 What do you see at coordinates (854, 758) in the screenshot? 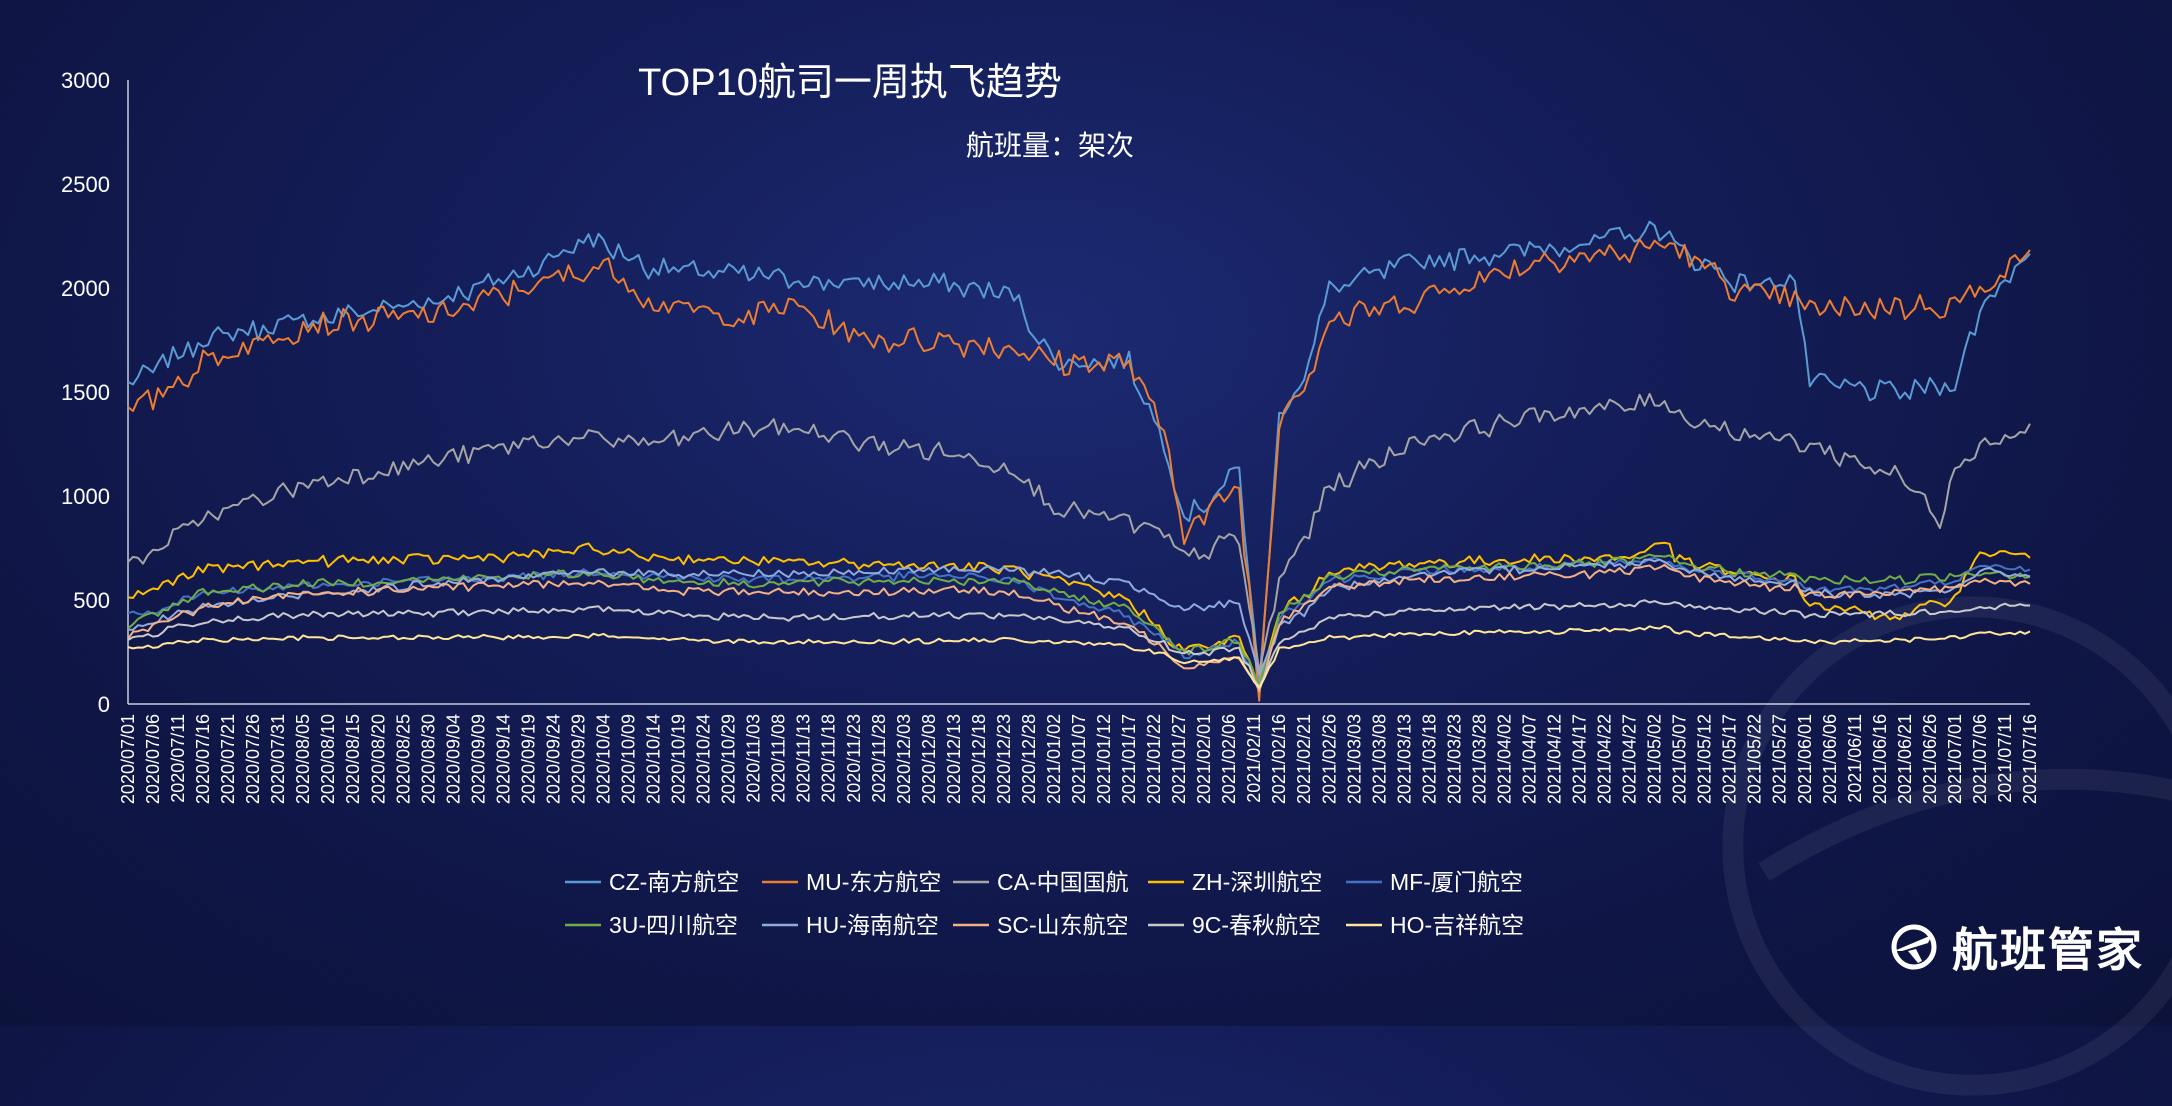
I see `x-tick-label: 2020/11/23` at bounding box center [854, 758].